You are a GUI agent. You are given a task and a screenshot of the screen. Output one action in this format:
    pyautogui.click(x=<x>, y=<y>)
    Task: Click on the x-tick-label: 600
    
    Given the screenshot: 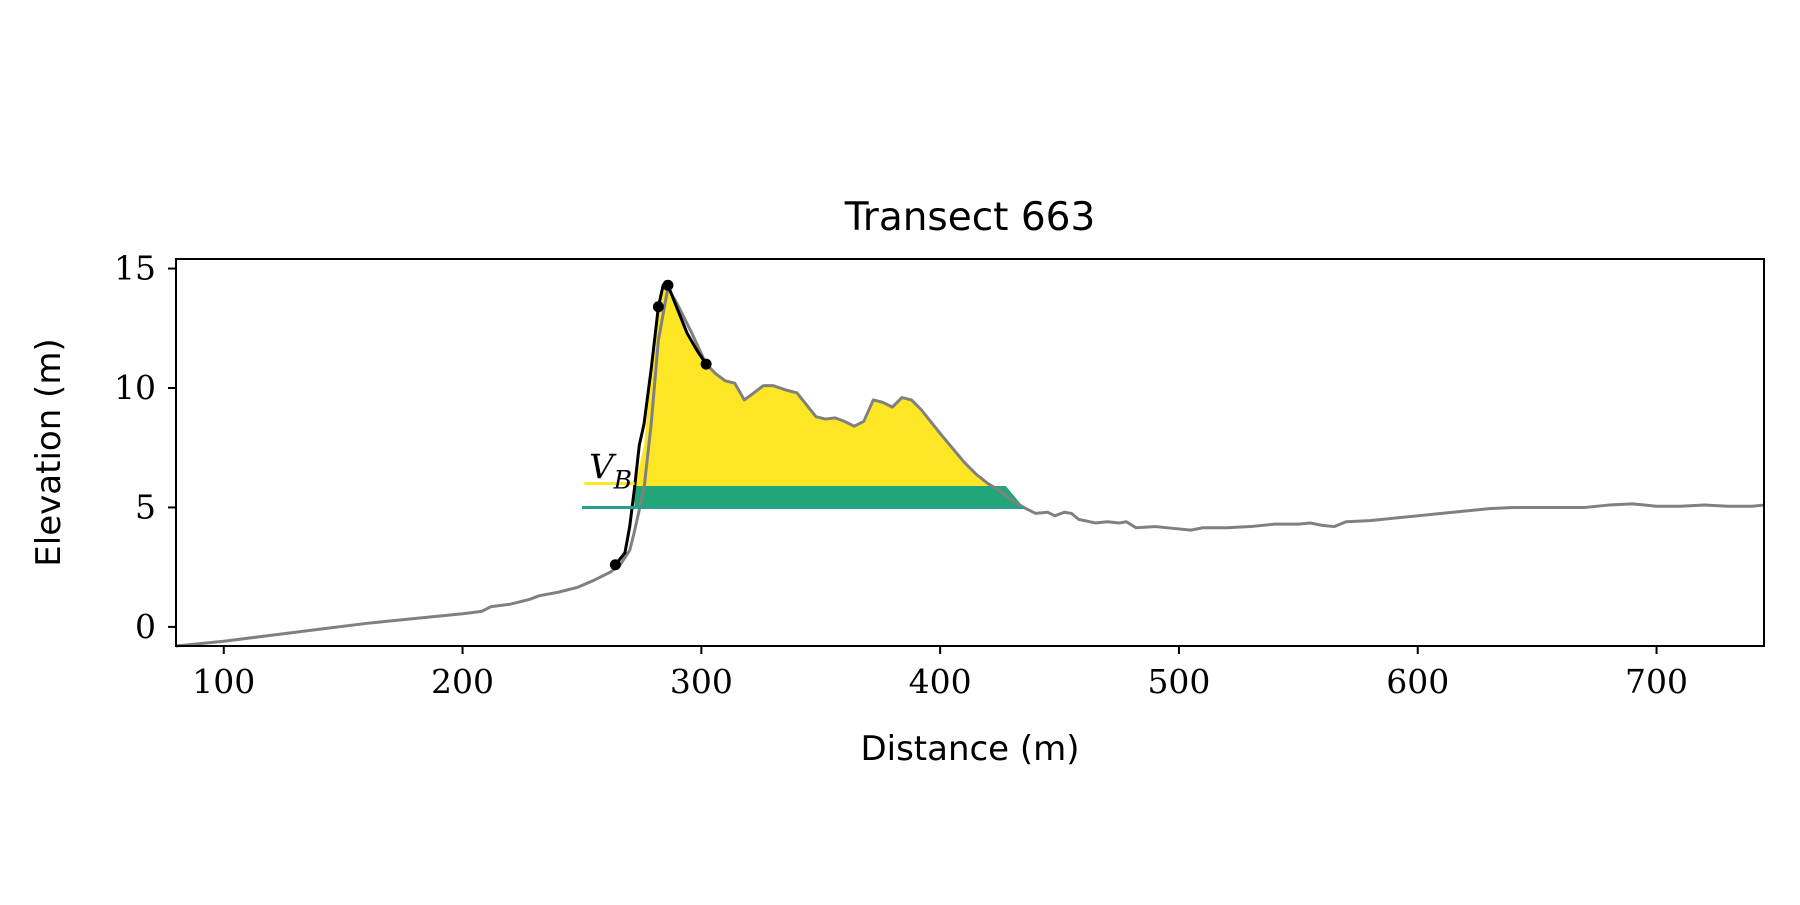 What is the action you would take?
    pyautogui.click(x=1417, y=681)
    